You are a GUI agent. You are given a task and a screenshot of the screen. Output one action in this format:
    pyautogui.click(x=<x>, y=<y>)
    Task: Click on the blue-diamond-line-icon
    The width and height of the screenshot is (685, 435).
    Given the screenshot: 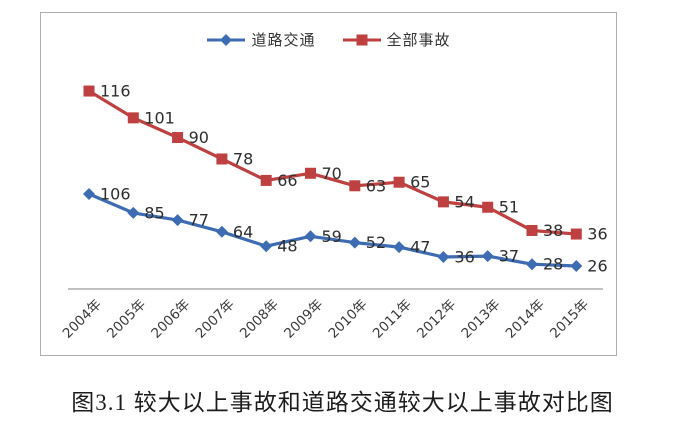 What is the action you would take?
    pyautogui.click(x=226, y=40)
    